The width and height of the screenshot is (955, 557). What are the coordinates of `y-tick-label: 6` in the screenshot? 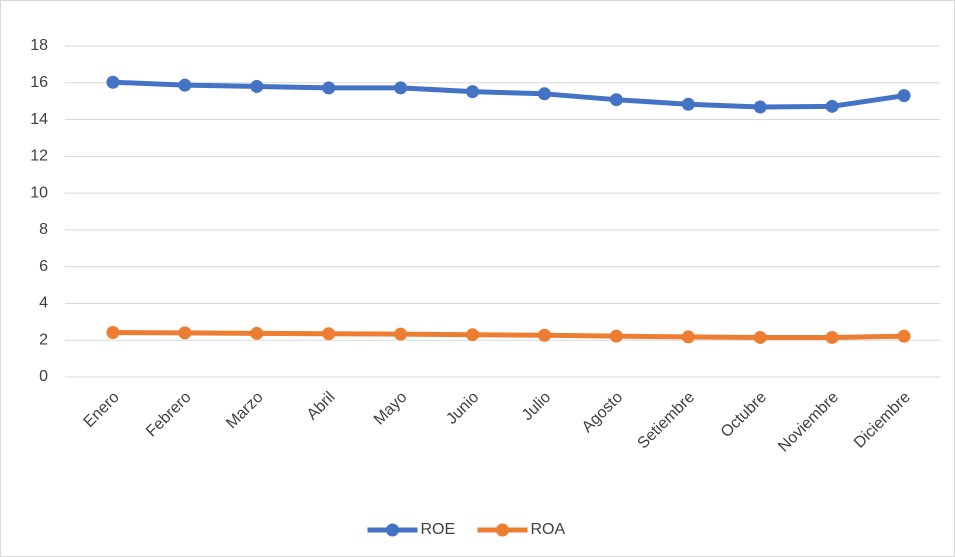 It's located at (43, 266).